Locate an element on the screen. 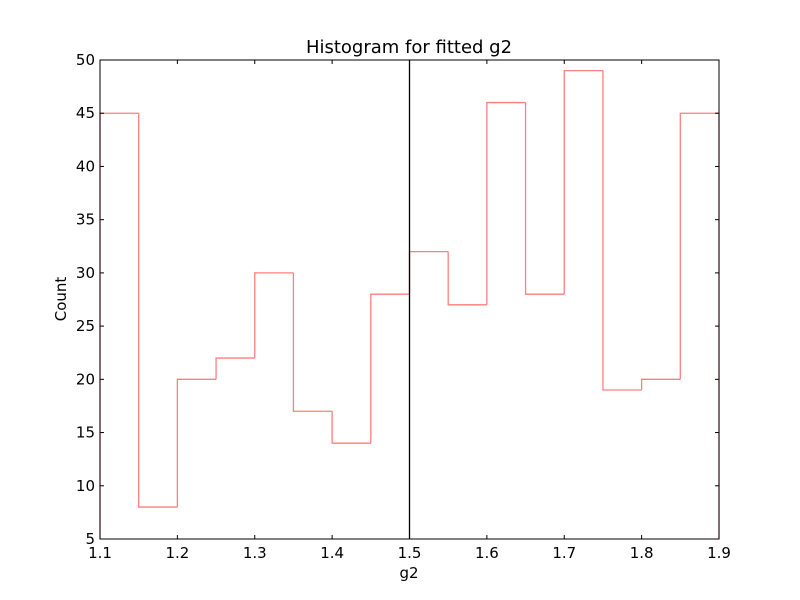  y-tick-label: 50 is located at coordinates (85, 60).